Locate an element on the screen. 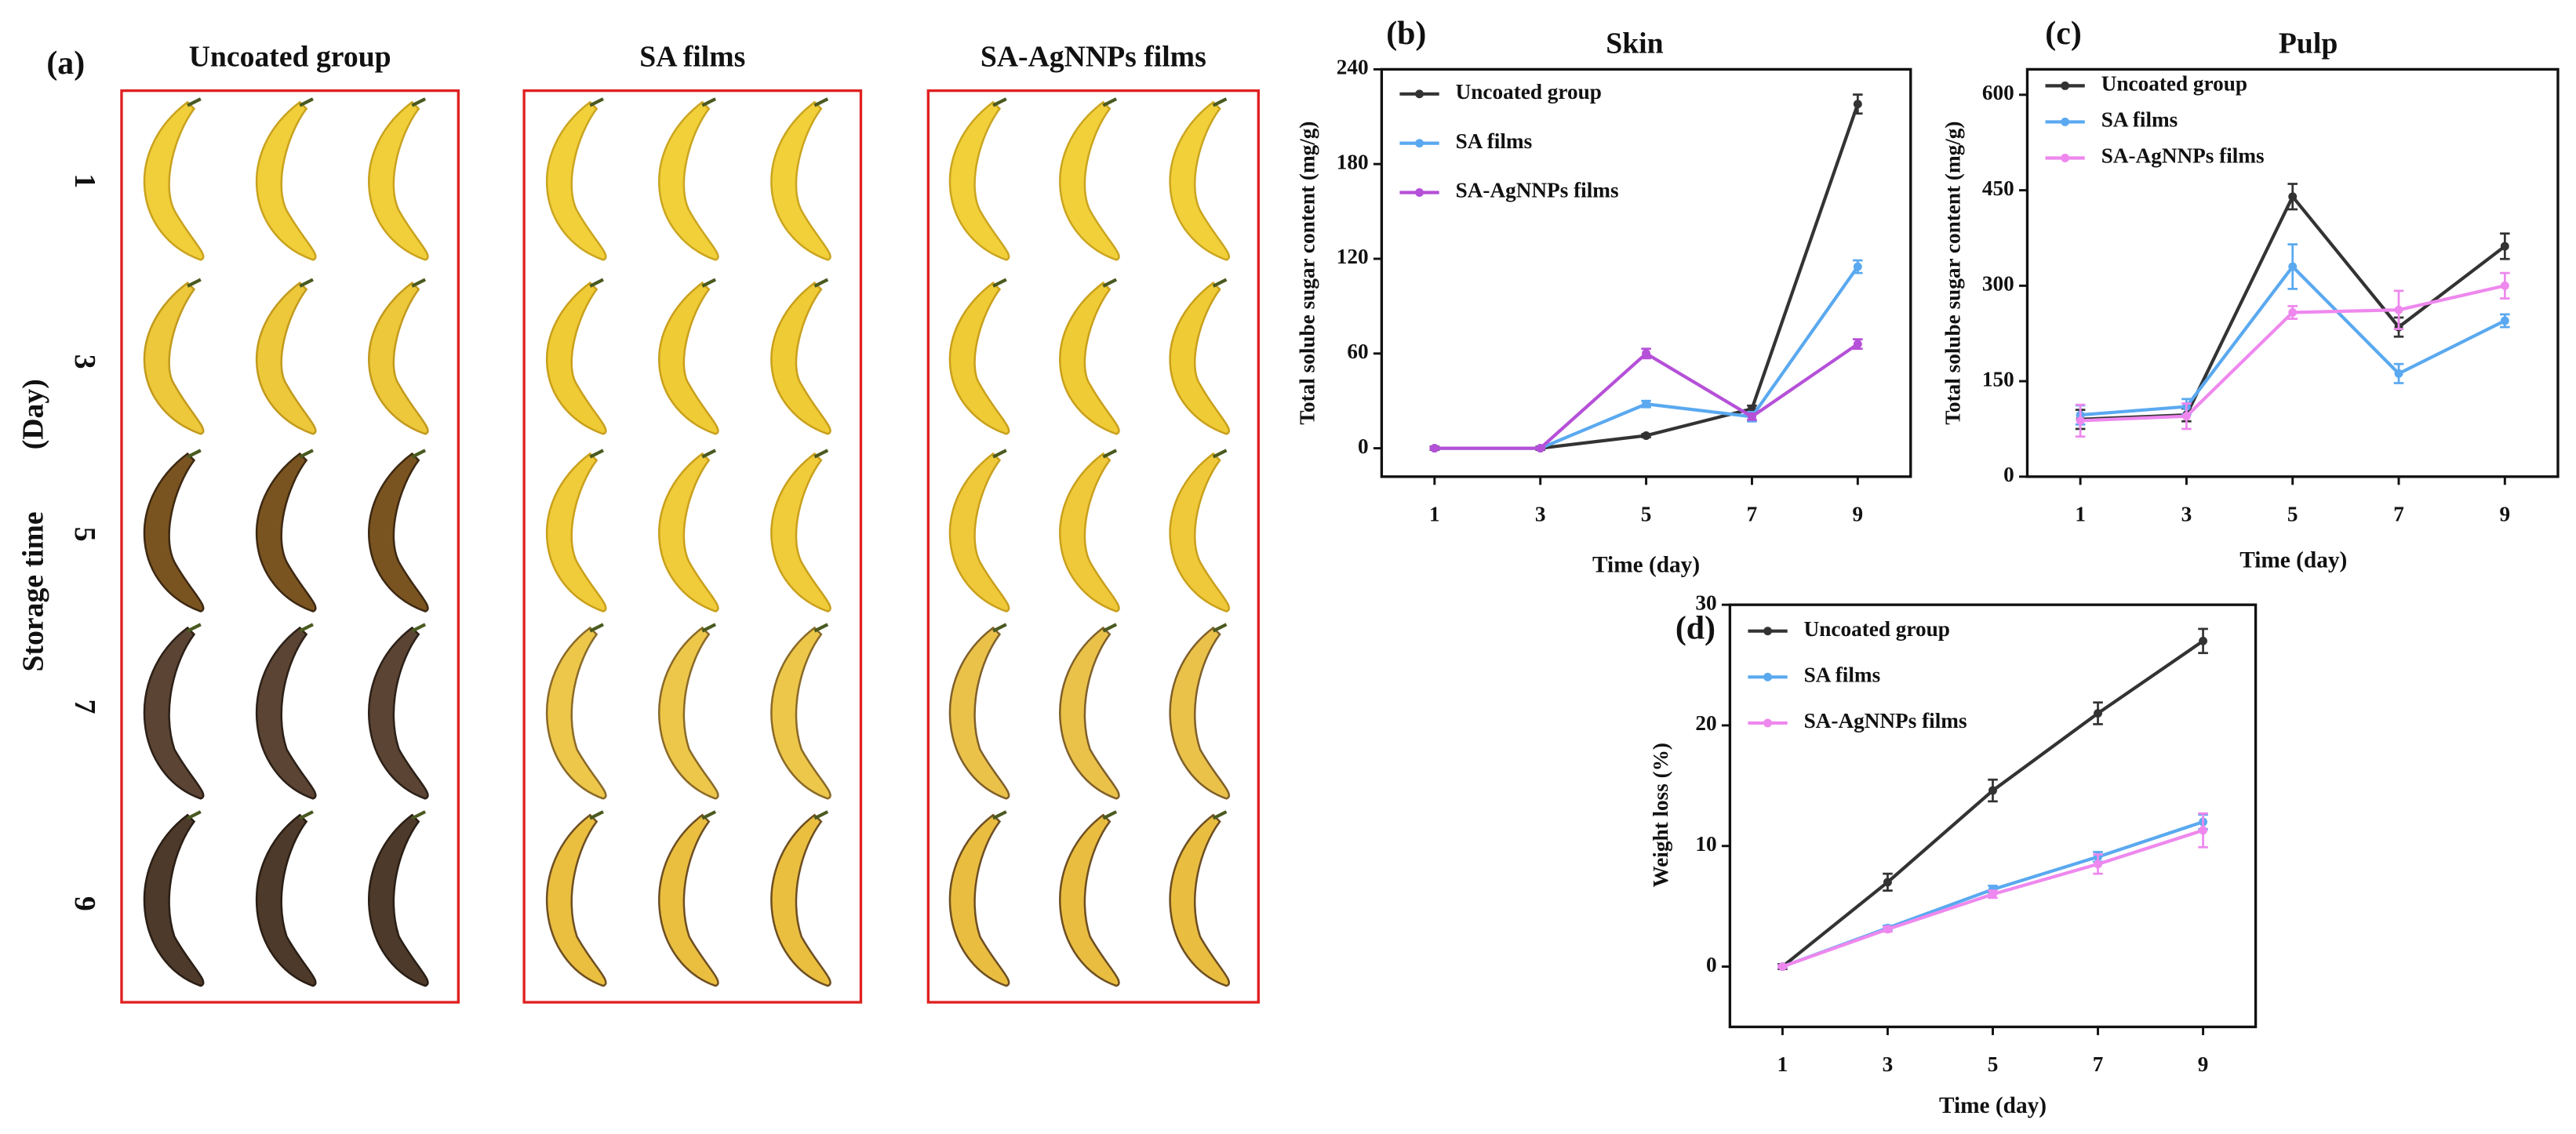 The width and height of the screenshot is (2576, 1134). day-label: 9 is located at coordinates (84, 903).